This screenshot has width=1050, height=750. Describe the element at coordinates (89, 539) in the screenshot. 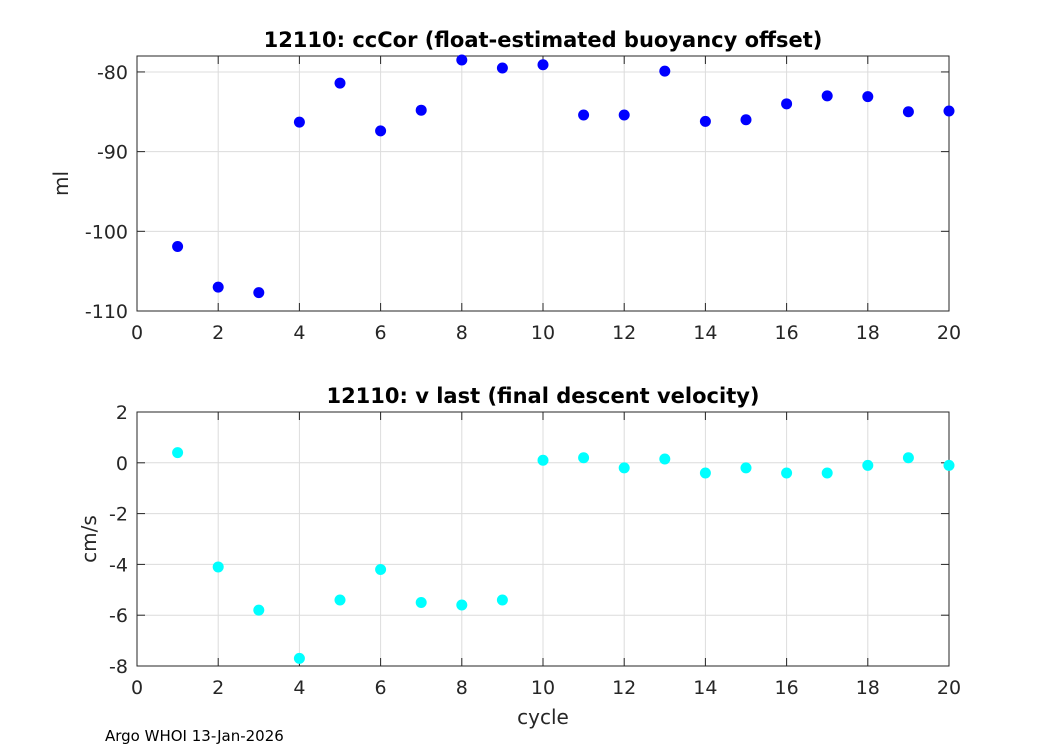

I see `y-axis-label: cm/s` at that location.